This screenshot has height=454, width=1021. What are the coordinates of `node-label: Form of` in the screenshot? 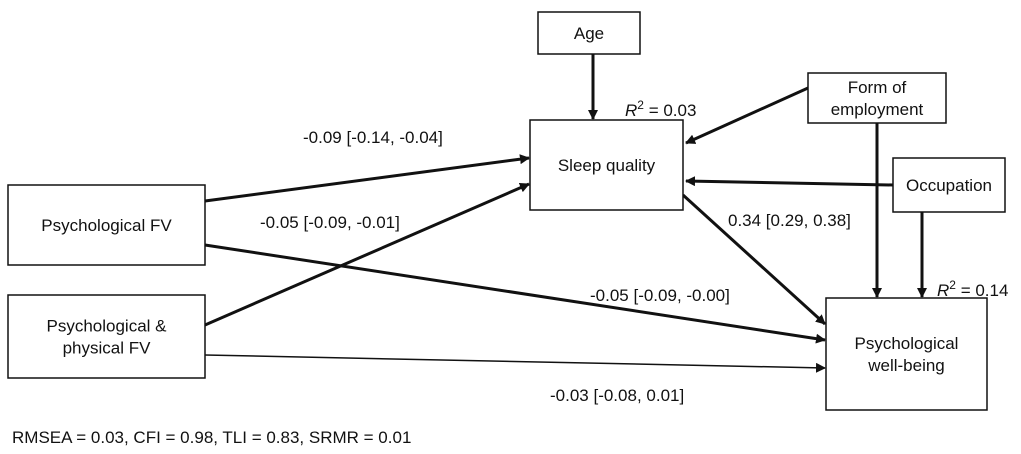 It's located at (877, 87).